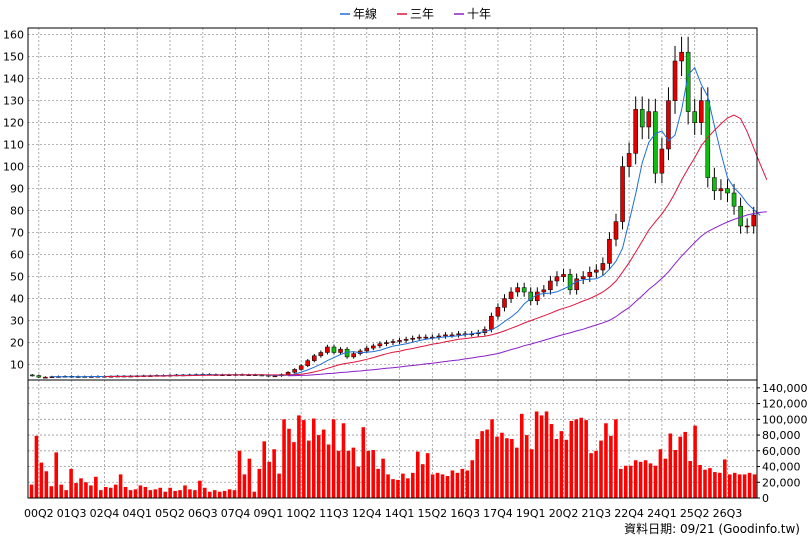  What do you see at coordinates (367, 513) in the screenshot?
I see `x-tick-label: 12Q4` at bounding box center [367, 513].